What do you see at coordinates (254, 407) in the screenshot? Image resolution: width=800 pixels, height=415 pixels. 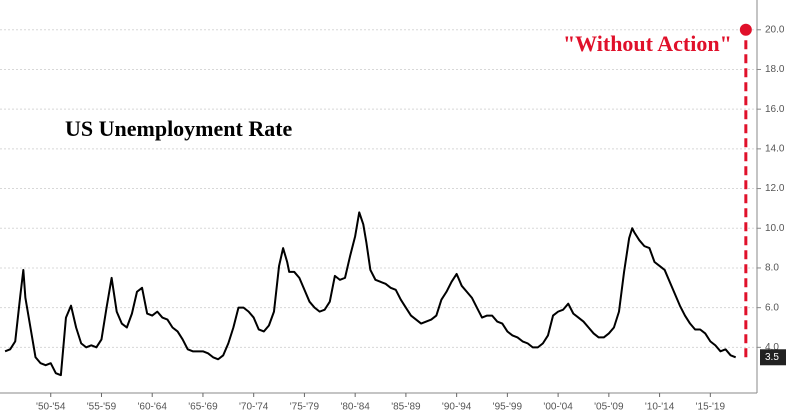 I see `x-tick-label: '70-'74` at bounding box center [254, 407].